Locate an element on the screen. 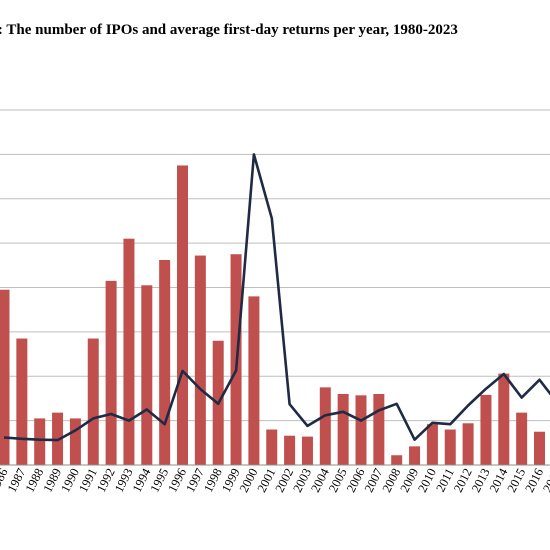  bar-1988 is located at coordinates (40, 441).